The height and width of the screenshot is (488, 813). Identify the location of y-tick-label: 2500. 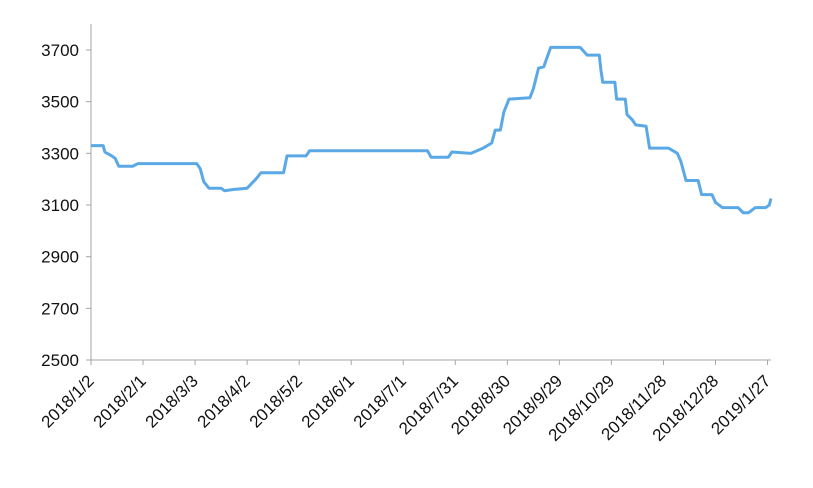
(60, 360).